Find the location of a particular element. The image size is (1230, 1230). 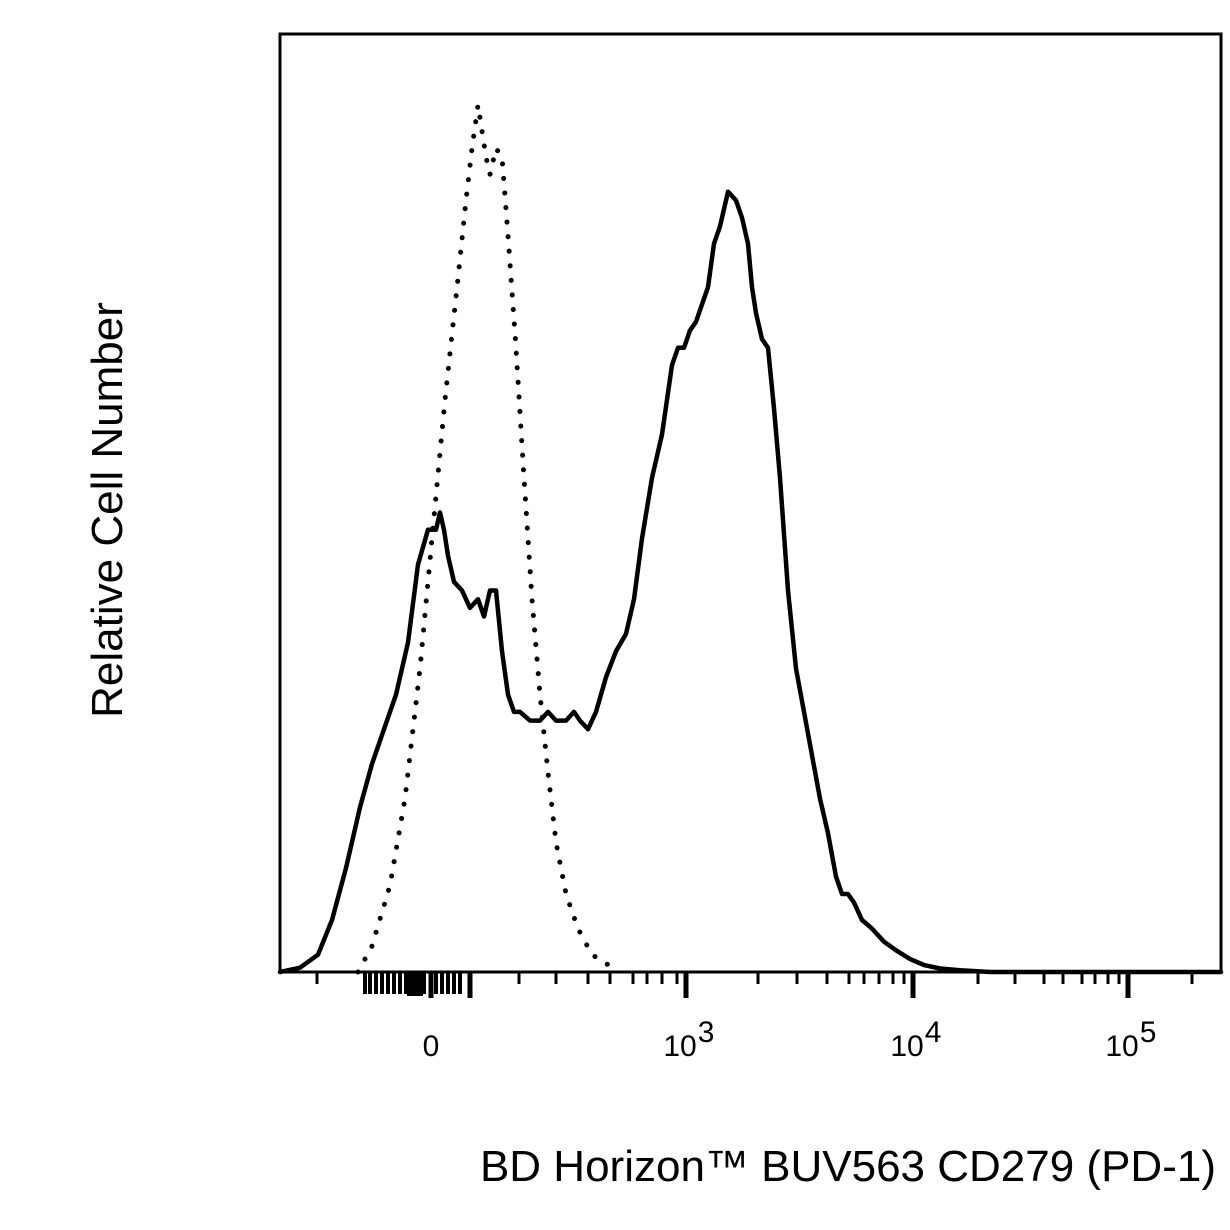

x-tick-label: 10⁵ is located at coordinates (1130, 1040).